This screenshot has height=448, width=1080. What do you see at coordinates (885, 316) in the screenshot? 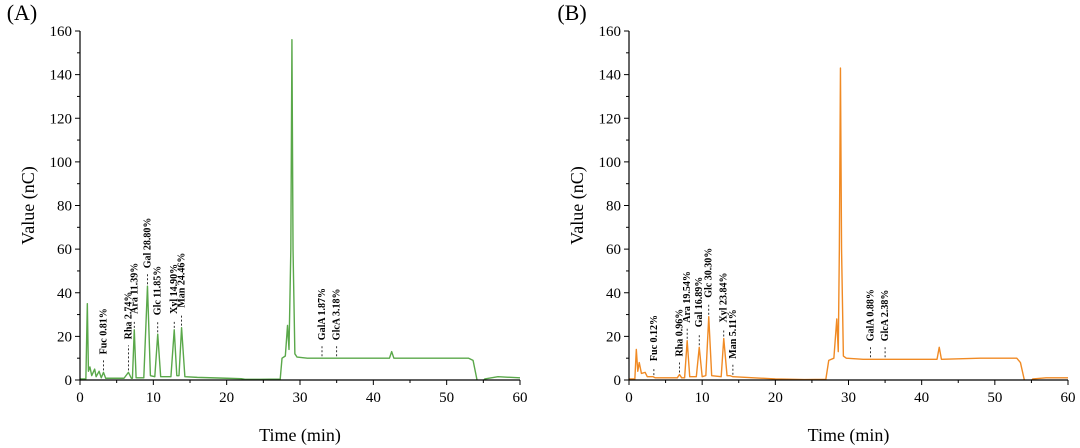
I see `annotation-label: GlcA 2.38%` at bounding box center [885, 316].